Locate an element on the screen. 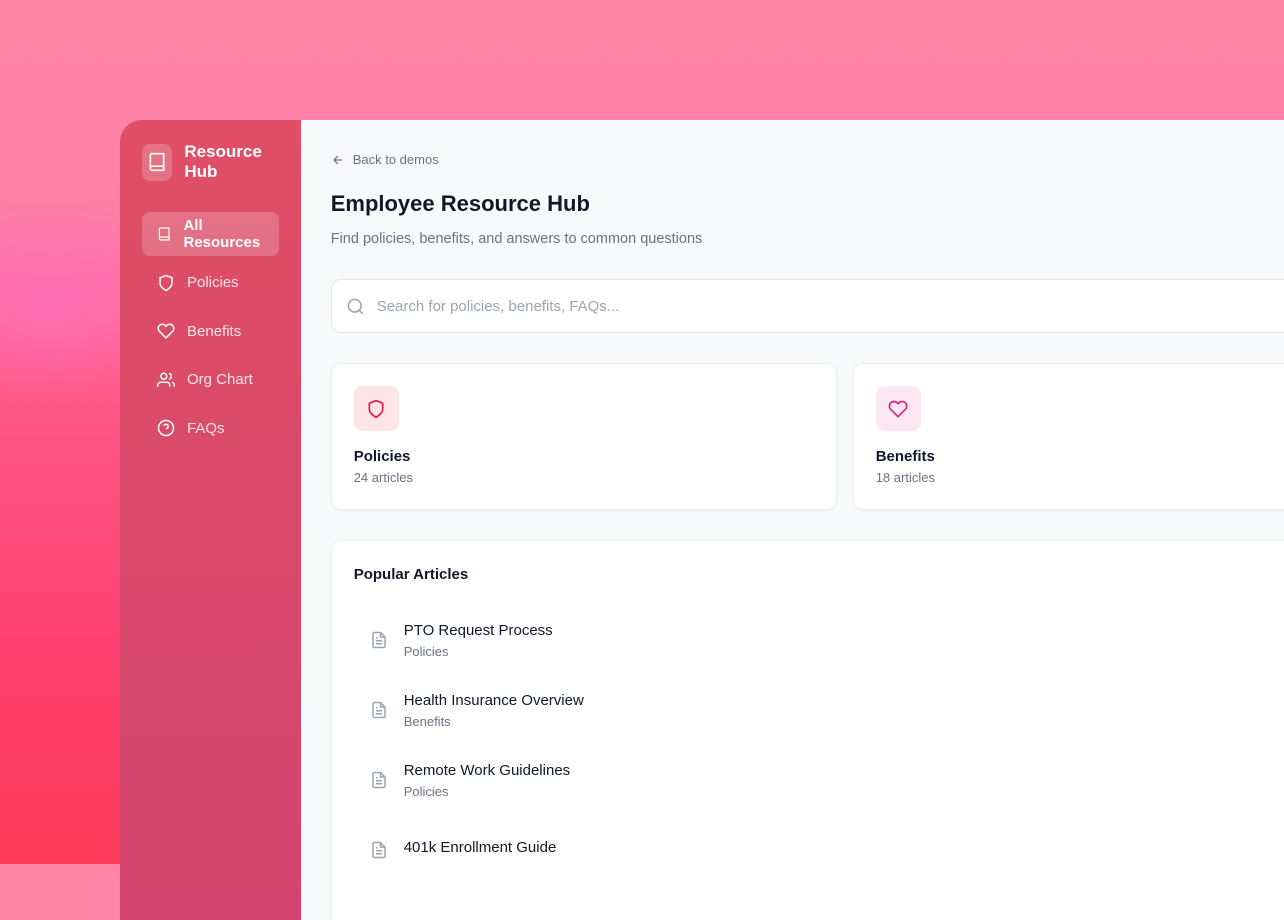 The height and width of the screenshot is (920, 1284). sidebar-item-policies: Policies is located at coordinates (210, 283).